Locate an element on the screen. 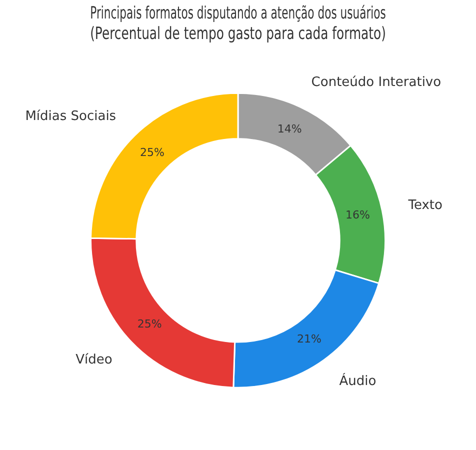 The image size is (476, 450). data-label: 21% is located at coordinates (309, 339).